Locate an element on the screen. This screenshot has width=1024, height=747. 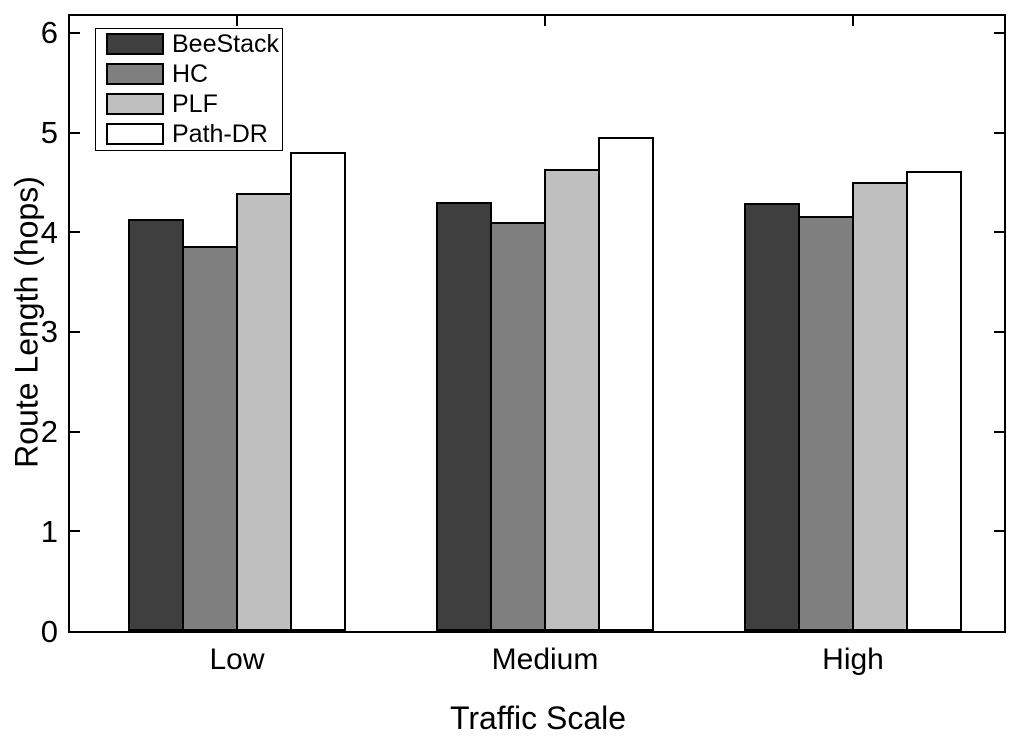
legend-row-plf: PLF is located at coordinates (189, 104).